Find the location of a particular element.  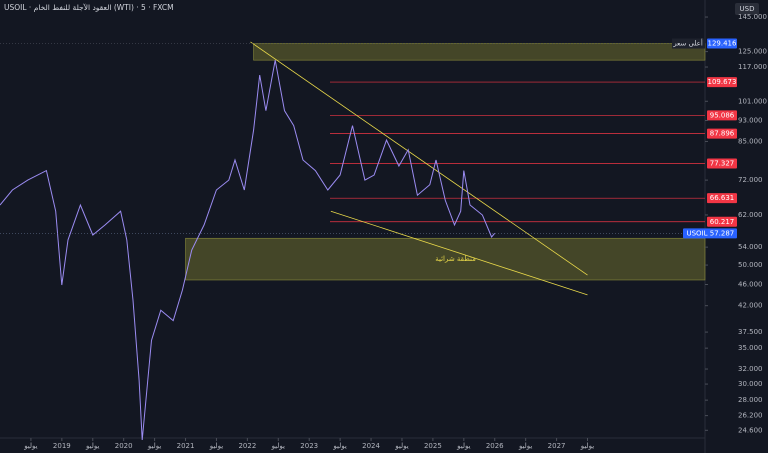

x-tick-label: 2019 is located at coordinates (62, 446).